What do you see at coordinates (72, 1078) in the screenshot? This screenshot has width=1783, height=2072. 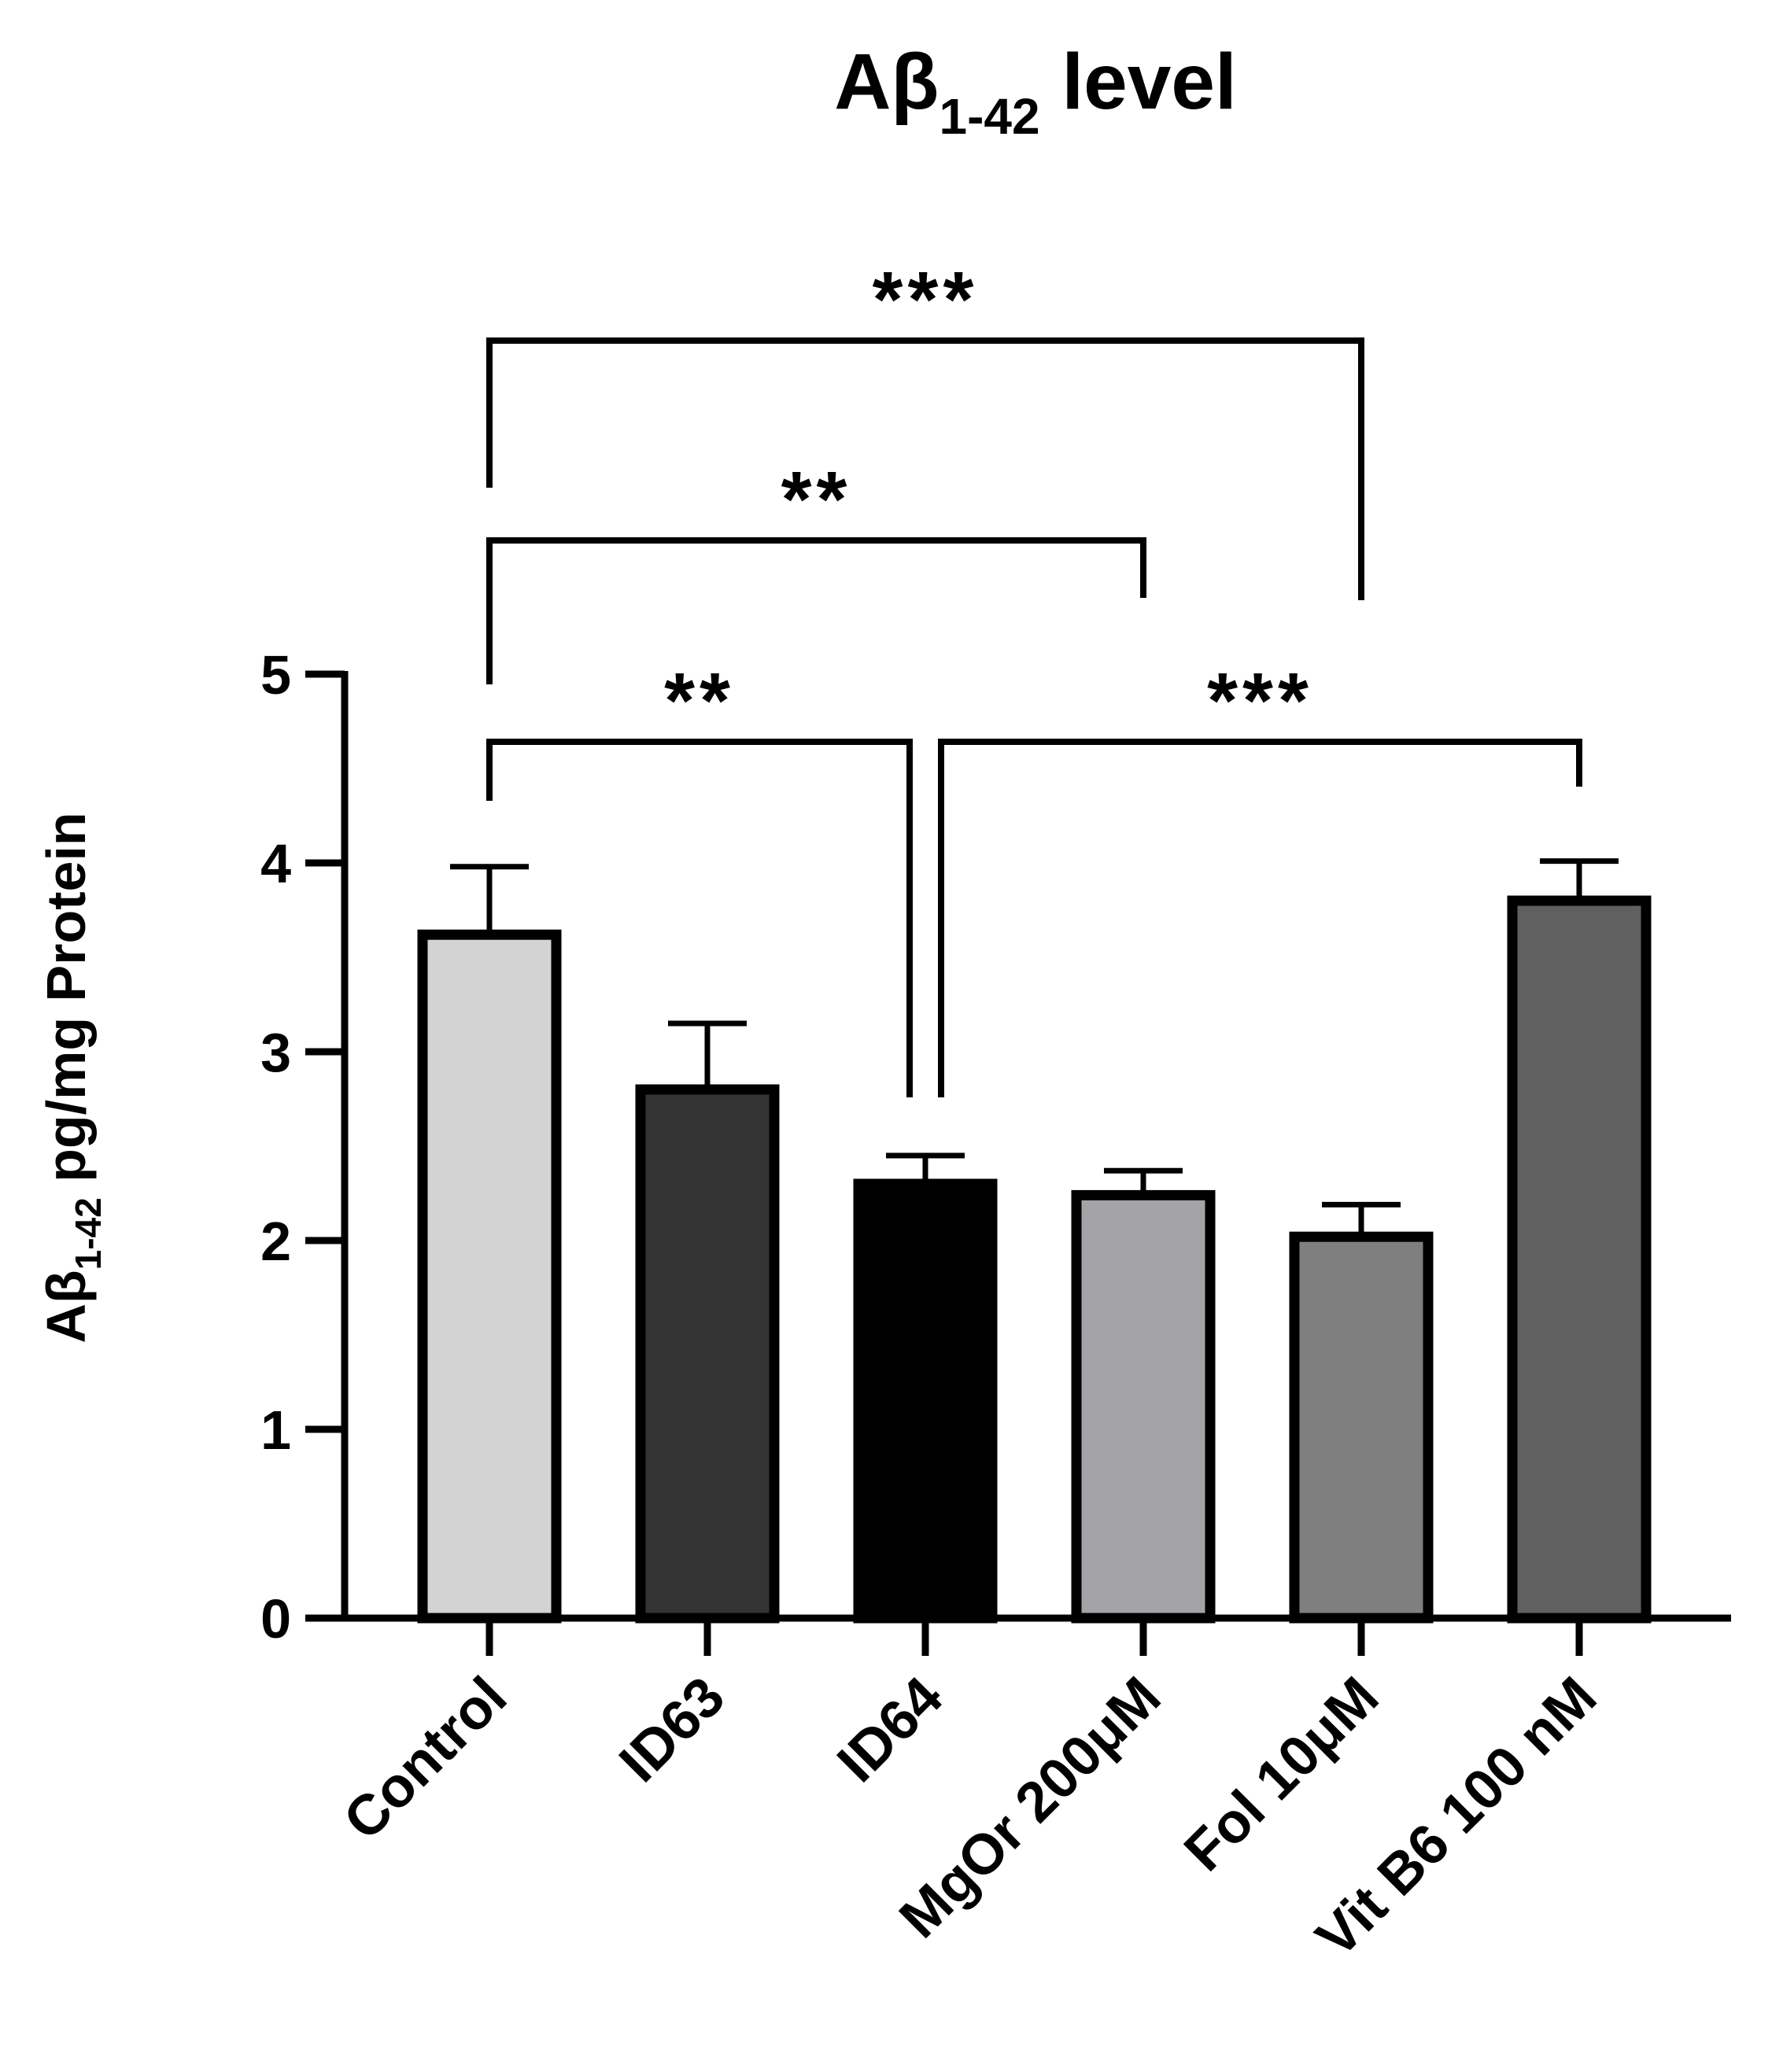 I see `y-axis-label: Aβ1-42 pg/mg Protein` at bounding box center [72, 1078].